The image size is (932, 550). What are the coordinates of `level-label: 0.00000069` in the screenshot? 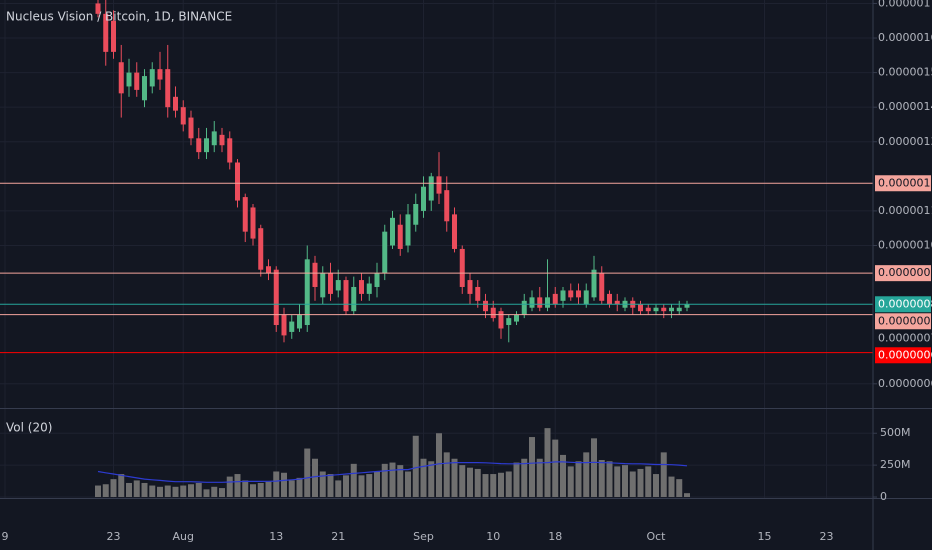 It's located at (905, 354).